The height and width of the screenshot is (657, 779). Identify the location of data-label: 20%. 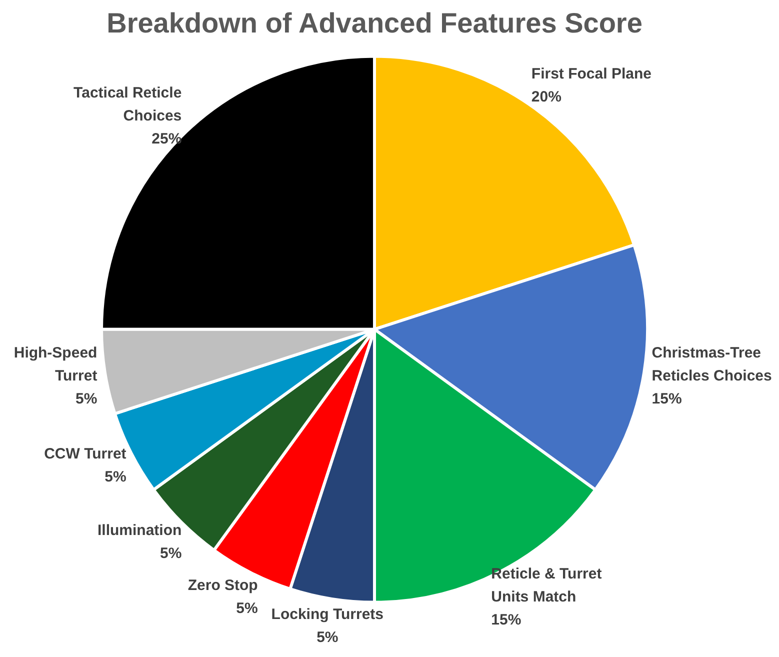
(546, 97).